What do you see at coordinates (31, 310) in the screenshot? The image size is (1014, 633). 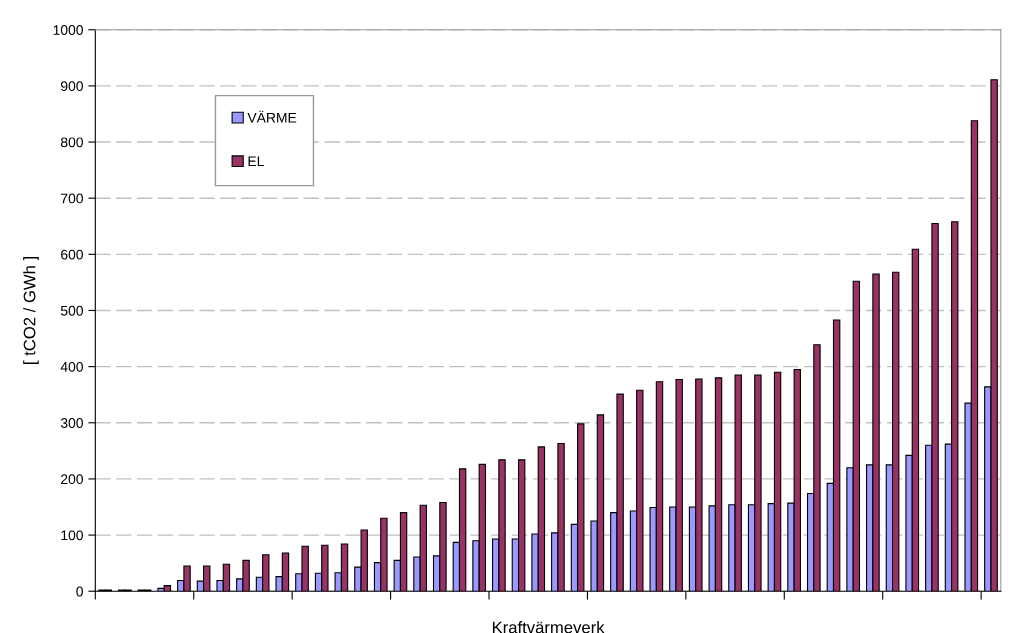 I see `y-axis-title: [ tCO2 / GWh ]` at bounding box center [31, 310].